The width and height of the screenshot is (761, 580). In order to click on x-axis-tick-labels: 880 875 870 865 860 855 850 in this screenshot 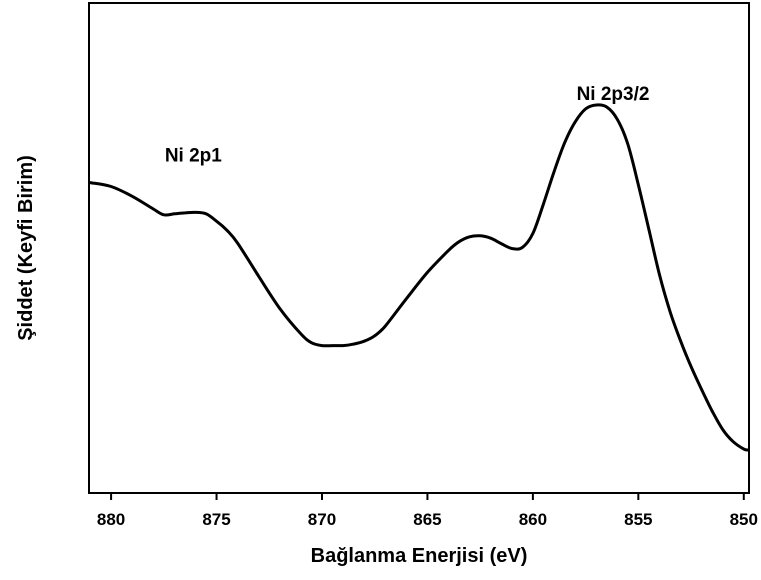, I will do `click(427, 519)`.